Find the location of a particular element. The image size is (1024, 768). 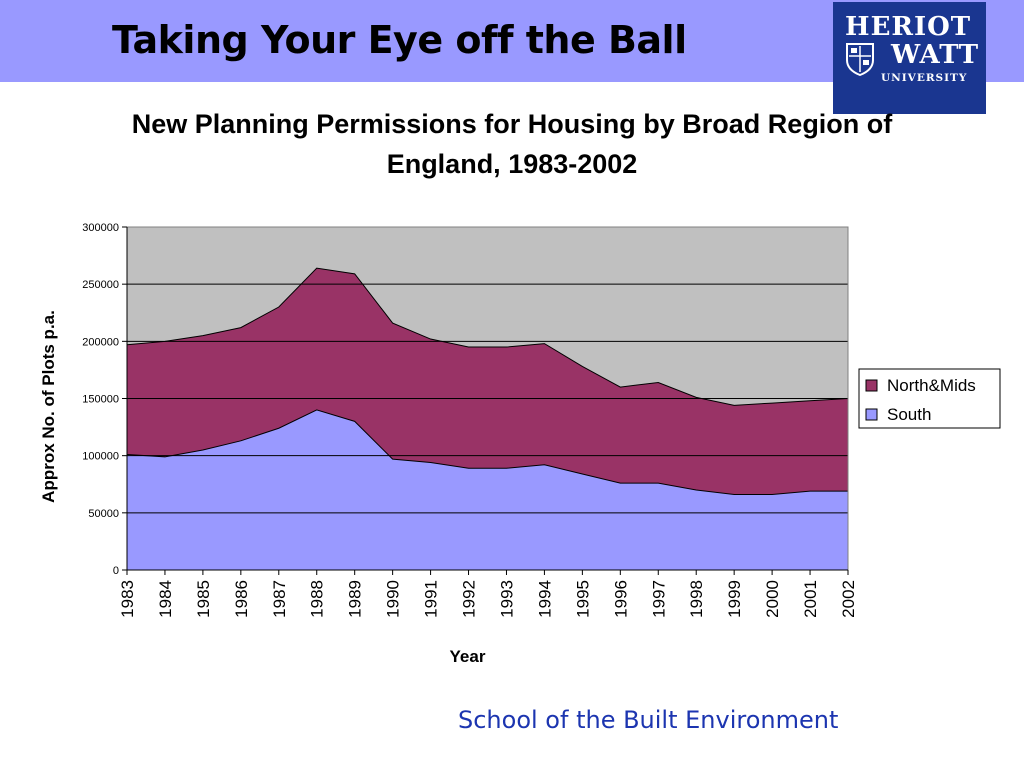

x-tick-label: 1984 is located at coordinates (165, 599).